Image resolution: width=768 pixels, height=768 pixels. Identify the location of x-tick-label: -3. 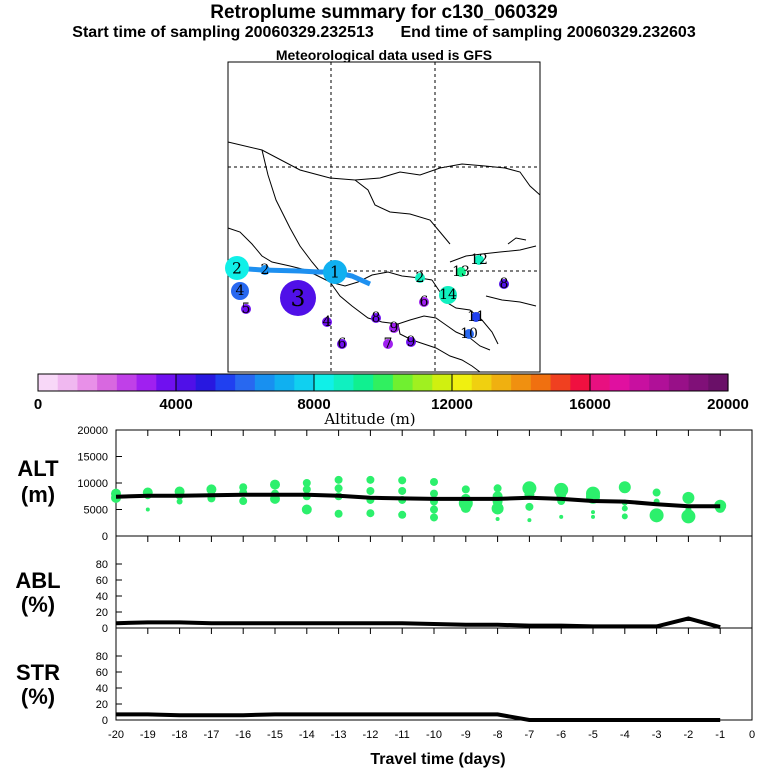
(657, 735).